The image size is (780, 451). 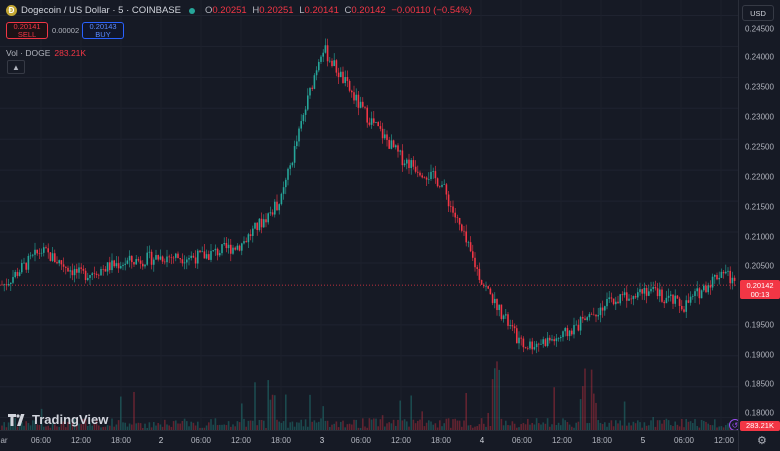 I want to click on reset-icon: ↺, so click(x=735, y=425).